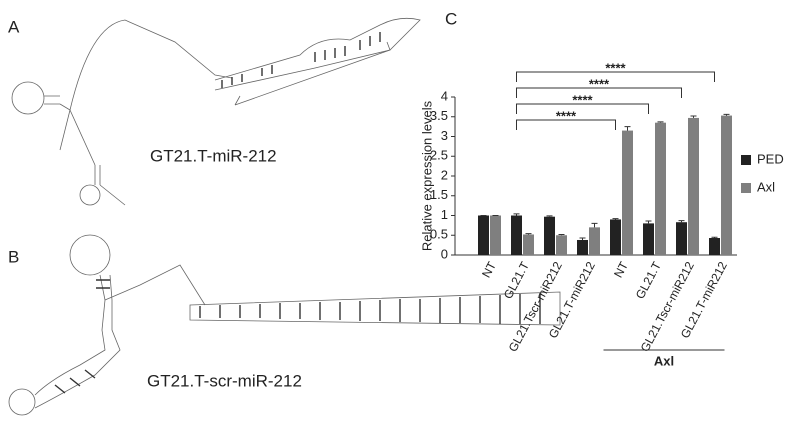 Image resolution: width=790 pixels, height=421 pixels. Describe the element at coordinates (224, 380) in the screenshot. I see `structure-caption: GT21.T-scr-miR-212` at that location.